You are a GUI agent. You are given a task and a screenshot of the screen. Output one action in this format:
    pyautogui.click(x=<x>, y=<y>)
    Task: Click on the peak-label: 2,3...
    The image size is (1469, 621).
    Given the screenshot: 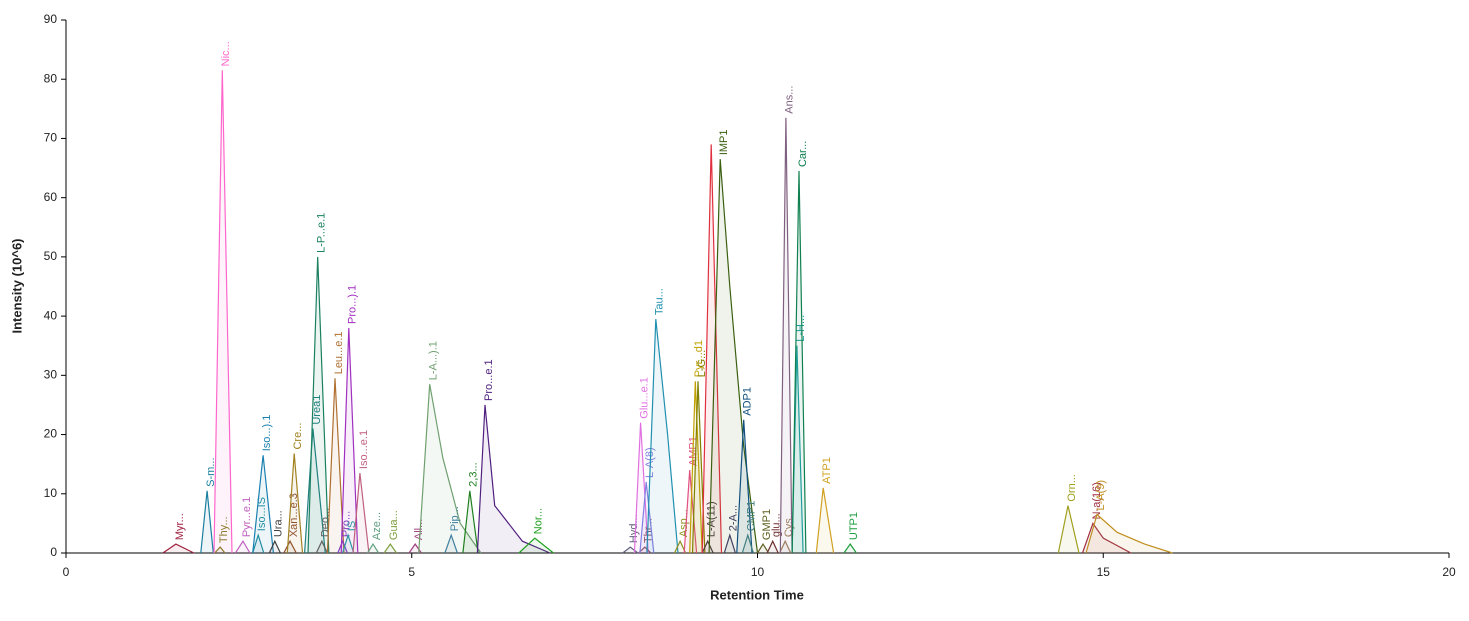 What is the action you would take?
    pyautogui.click(x=474, y=474)
    